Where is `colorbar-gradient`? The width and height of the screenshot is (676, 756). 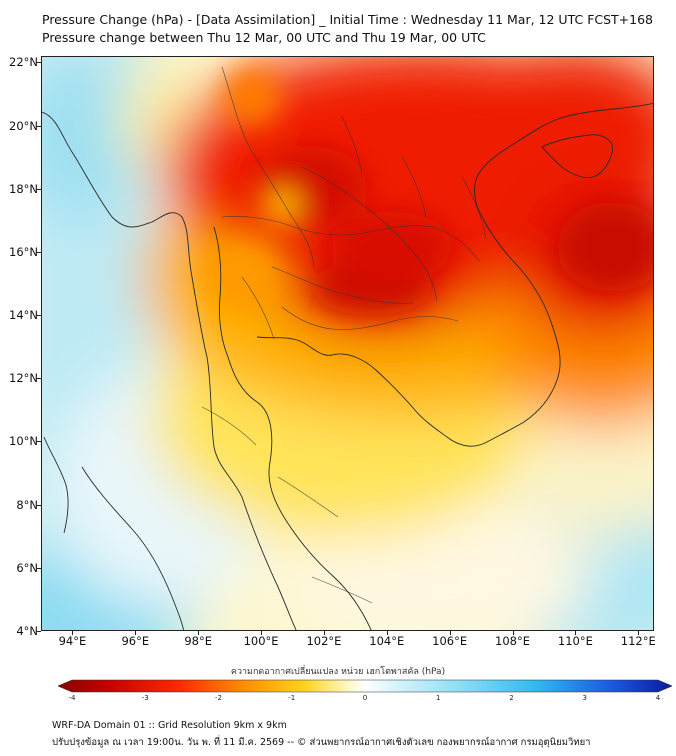 colorbar-gradient is located at coordinates (365, 686).